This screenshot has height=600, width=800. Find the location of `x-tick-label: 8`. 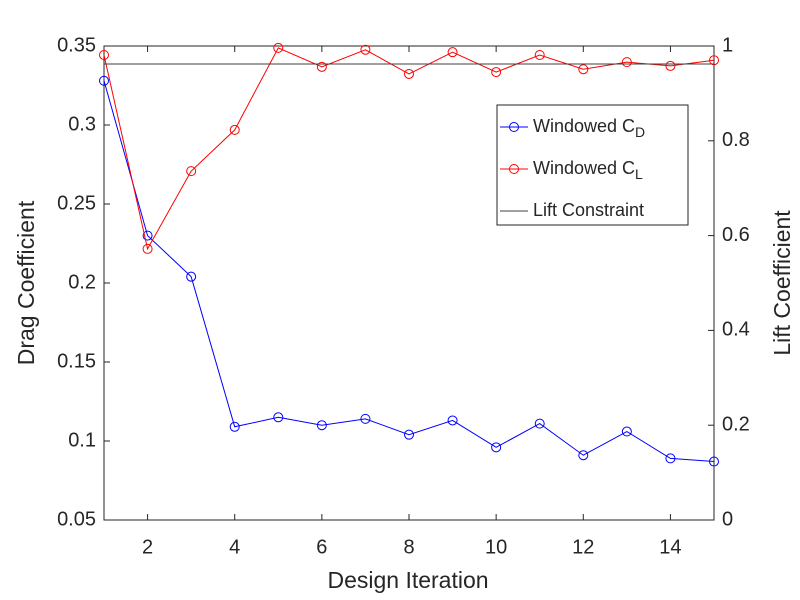

x-tick-label: 8 is located at coordinates (408, 547).